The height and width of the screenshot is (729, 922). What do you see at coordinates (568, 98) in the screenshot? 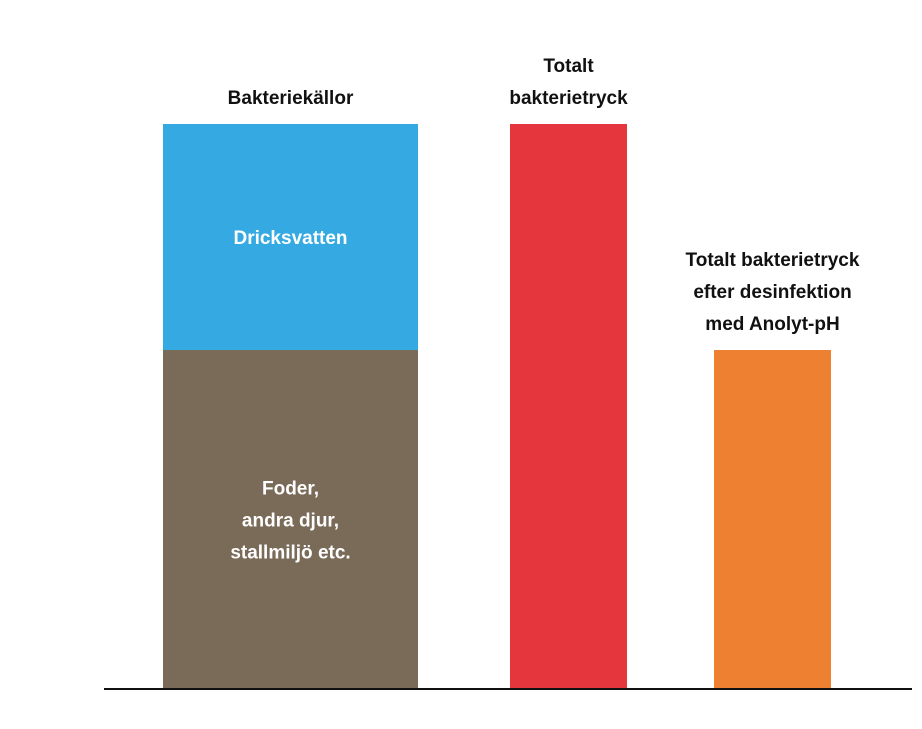
I see `category-label-1-1: bakterietryck` at bounding box center [568, 98].